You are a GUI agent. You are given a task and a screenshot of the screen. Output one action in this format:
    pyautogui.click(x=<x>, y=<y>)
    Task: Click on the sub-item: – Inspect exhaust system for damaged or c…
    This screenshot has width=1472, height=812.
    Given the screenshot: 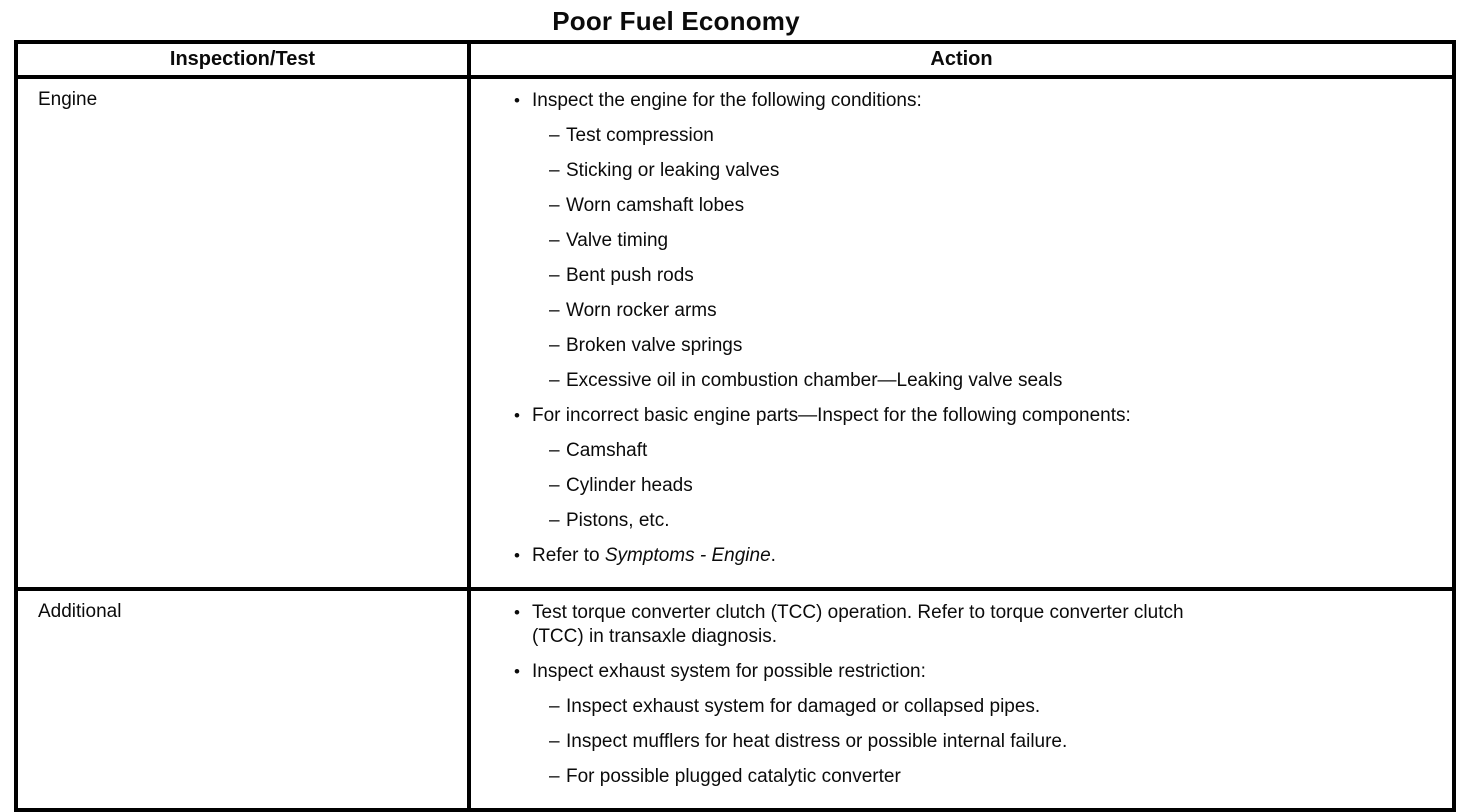 What is the action you would take?
    pyautogui.click(x=995, y=707)
    